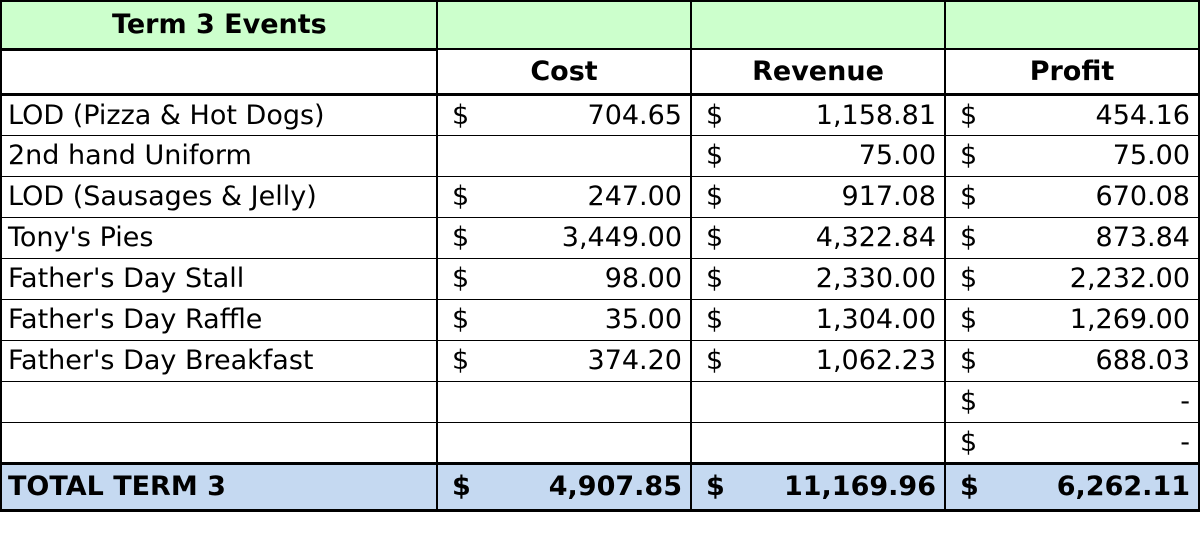 The height and width of the screenshot is (556, 1200). I want to click on amount-value: 35.00, so click(643, 319).